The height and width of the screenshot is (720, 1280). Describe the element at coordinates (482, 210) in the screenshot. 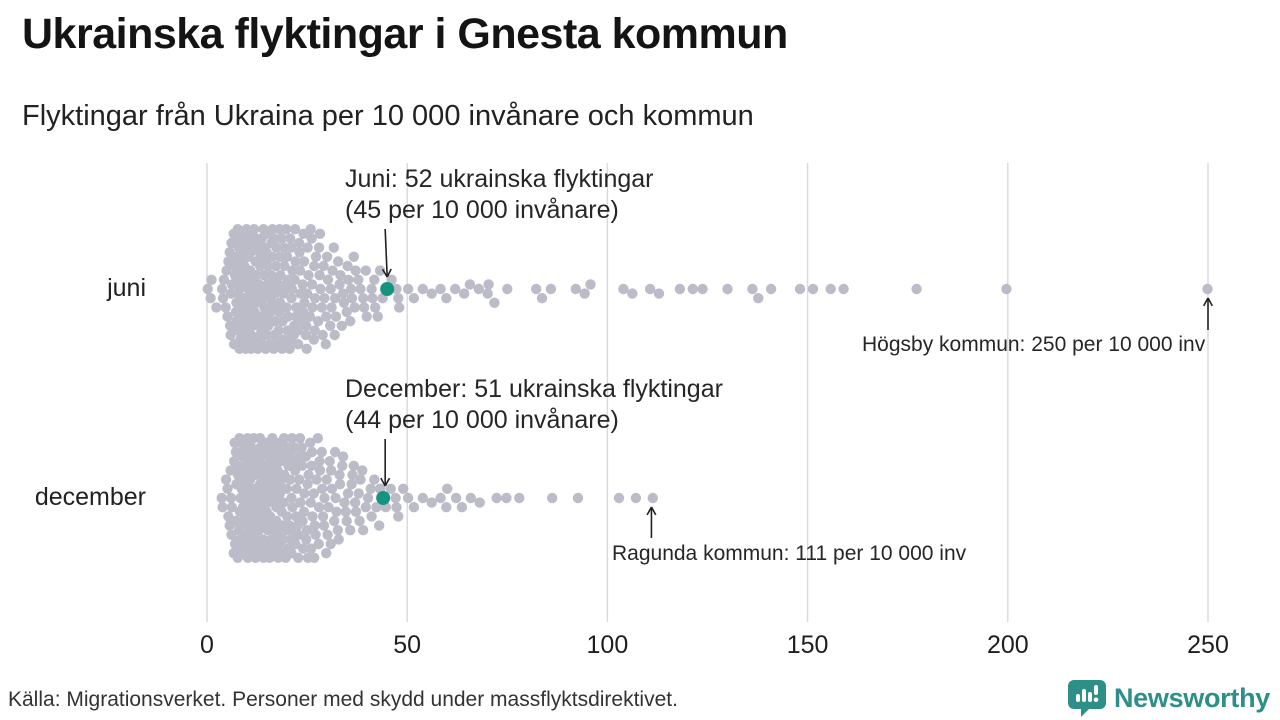

I see `annotation-juni-line2: (45 per 10 000 invånare)` at that location.